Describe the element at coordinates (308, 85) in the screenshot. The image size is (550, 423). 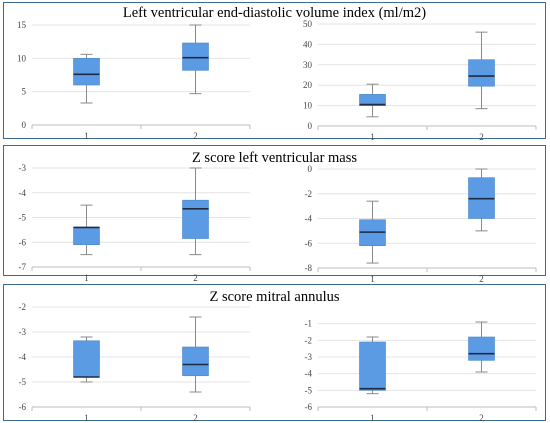
I see `y-tick-label: 20` at that location.